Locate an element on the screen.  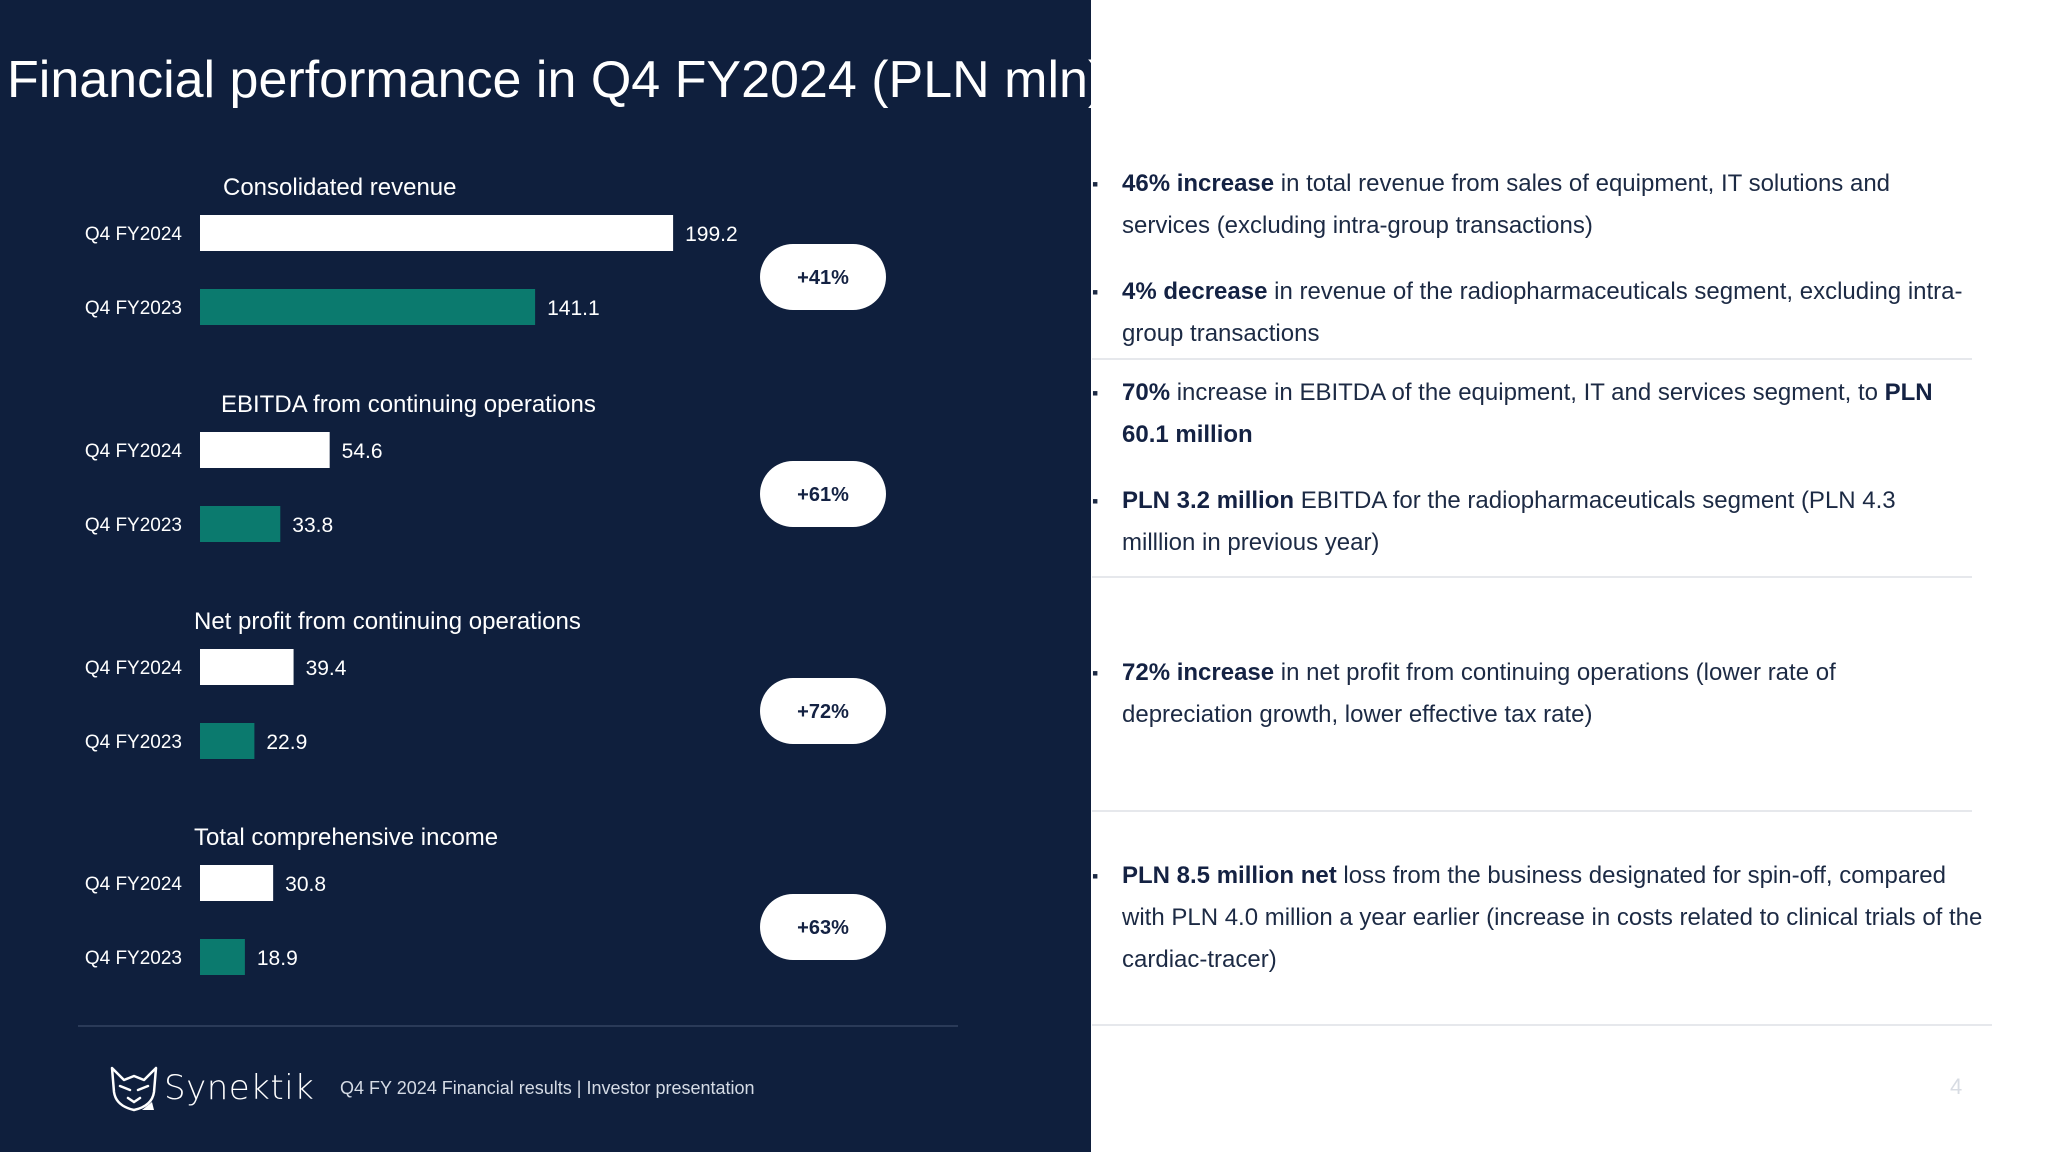
change-percent-label: +61% is located at coordinates (823, 495).